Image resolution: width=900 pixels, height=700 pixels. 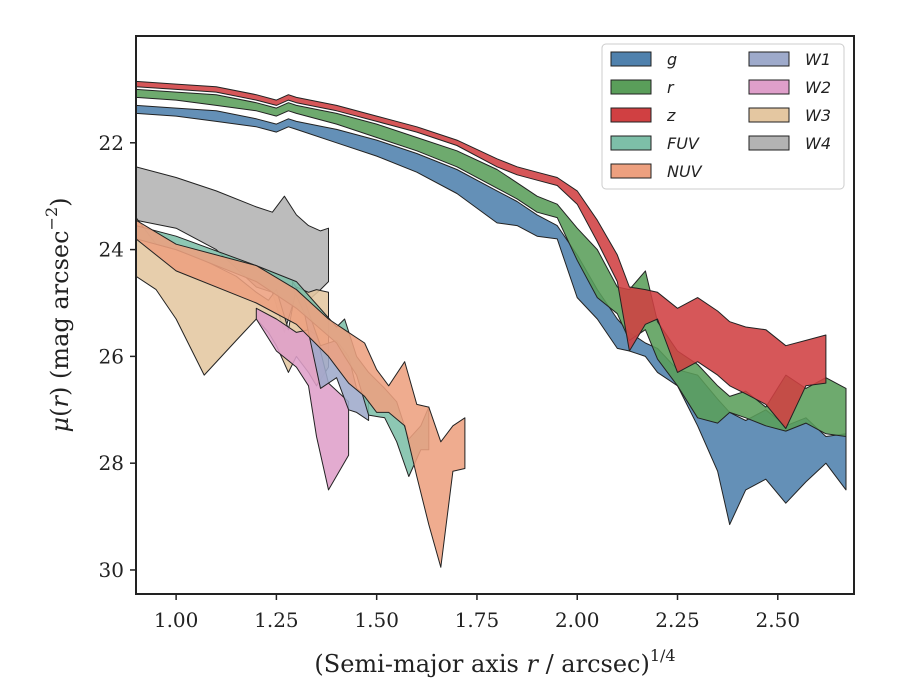 What do you see at coordinates (111, 570) in the screenshot?
I see `y-tick-label: 30` at bounding box center [111, 570].